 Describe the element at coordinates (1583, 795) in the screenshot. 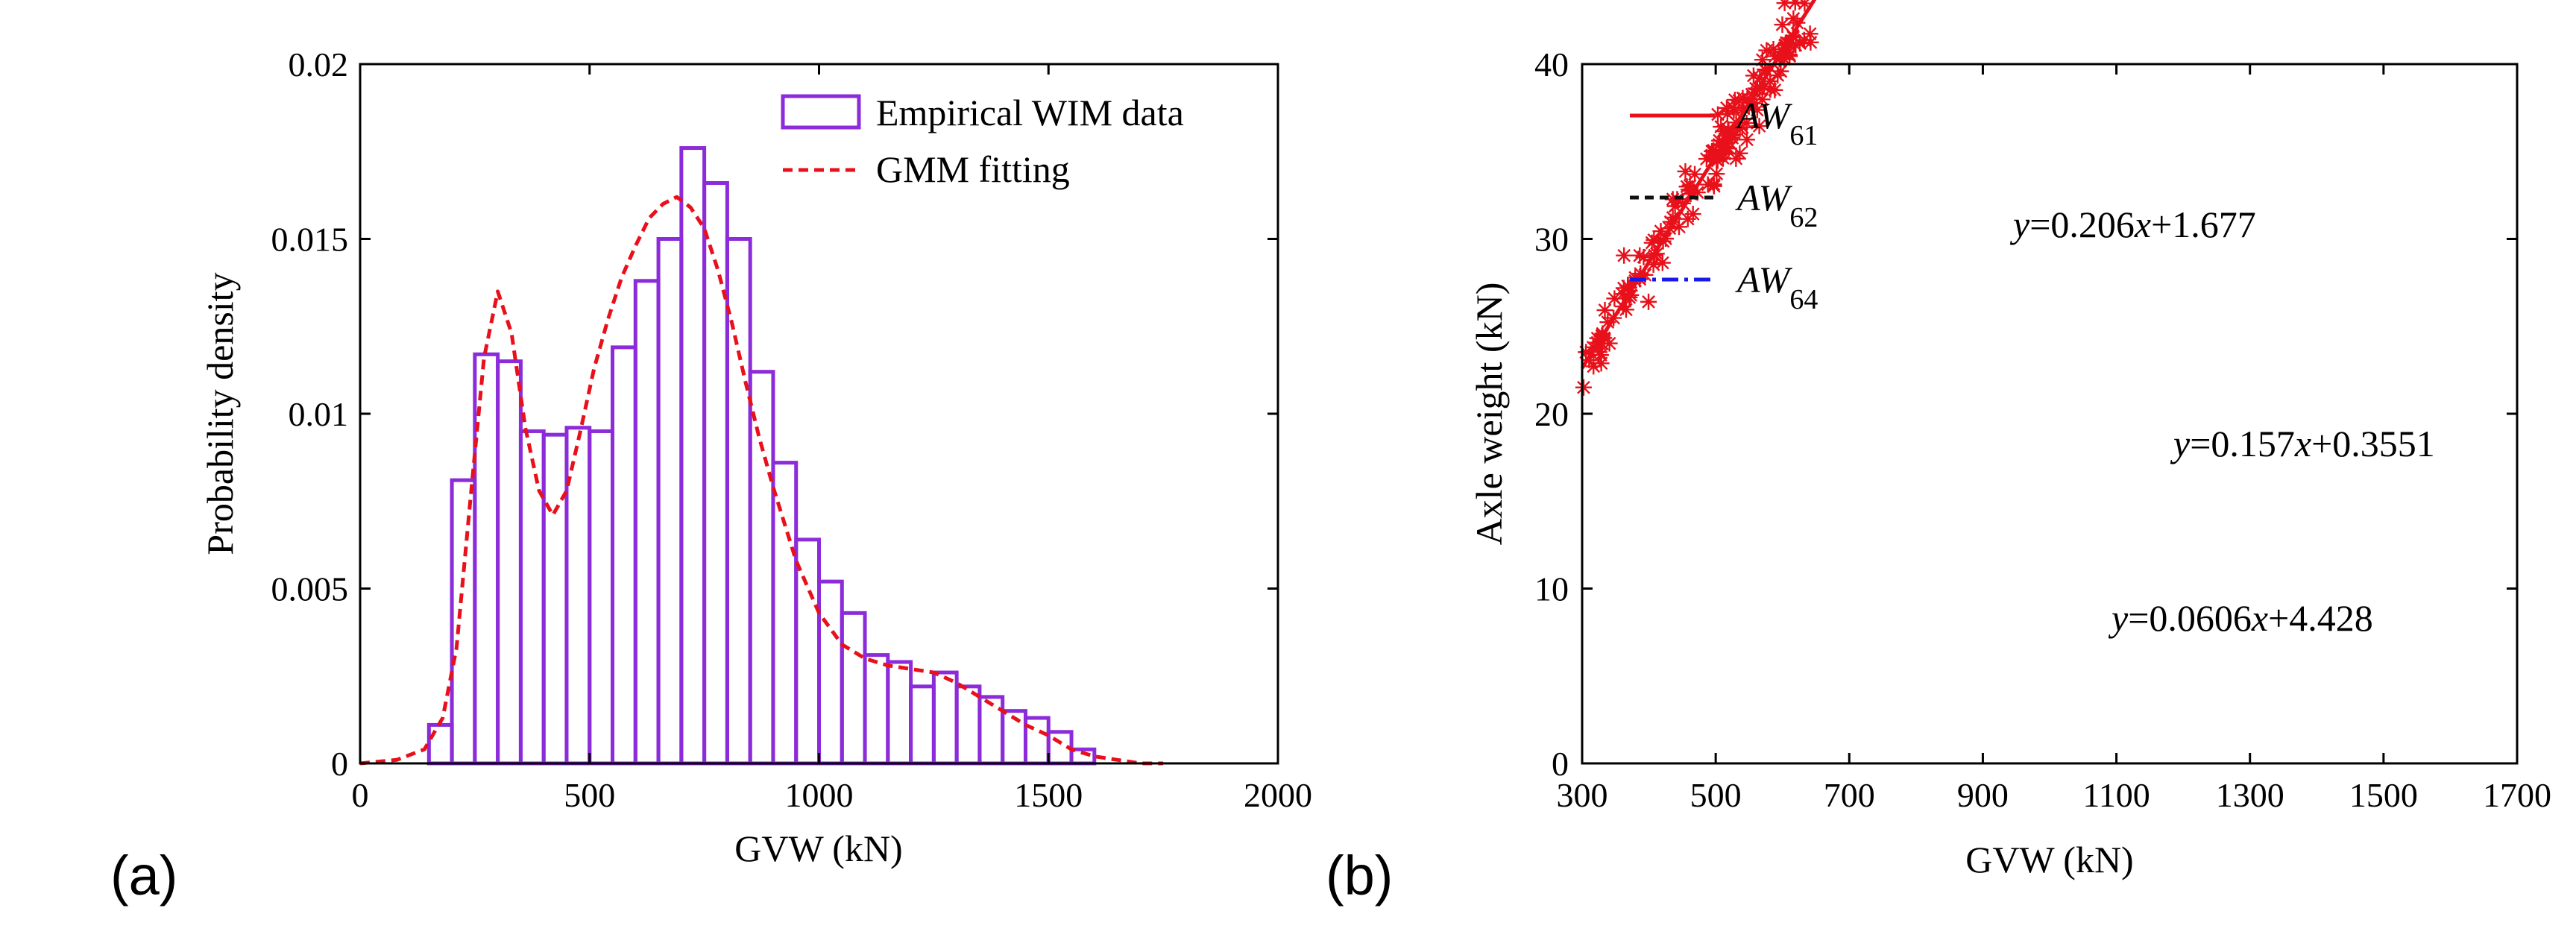

I see `x-tick-label-b: 300` at that location.